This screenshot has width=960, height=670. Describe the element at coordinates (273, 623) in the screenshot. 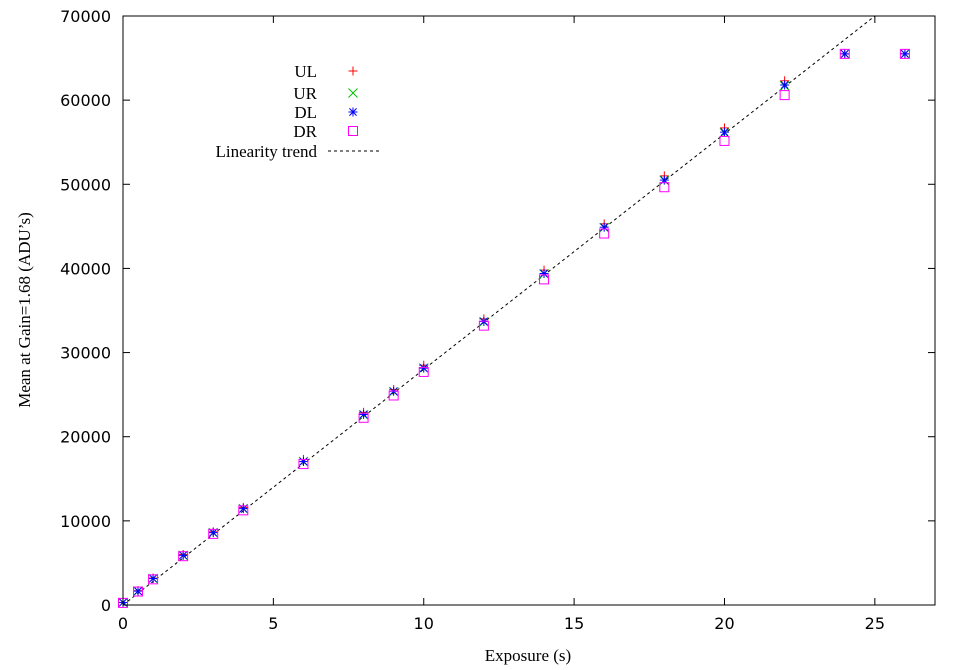

I see `x-tick-label: 5` at that location.